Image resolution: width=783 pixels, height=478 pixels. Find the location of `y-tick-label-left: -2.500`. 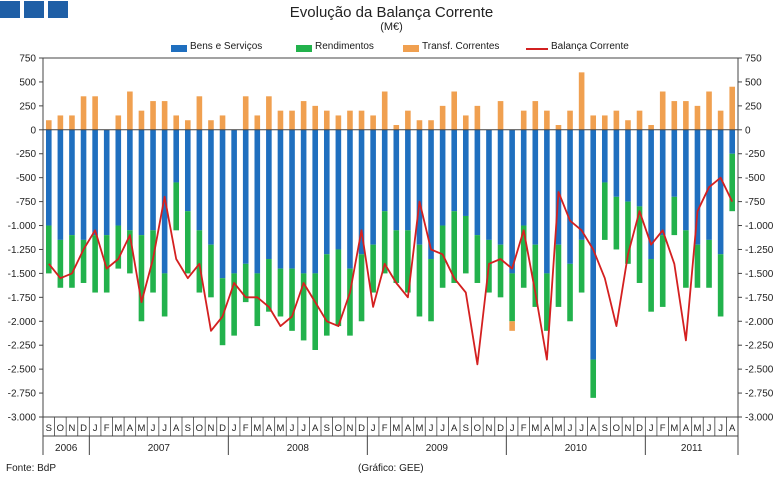

y-tick-label-left: -2.500 is located at coordinates (22, 370).